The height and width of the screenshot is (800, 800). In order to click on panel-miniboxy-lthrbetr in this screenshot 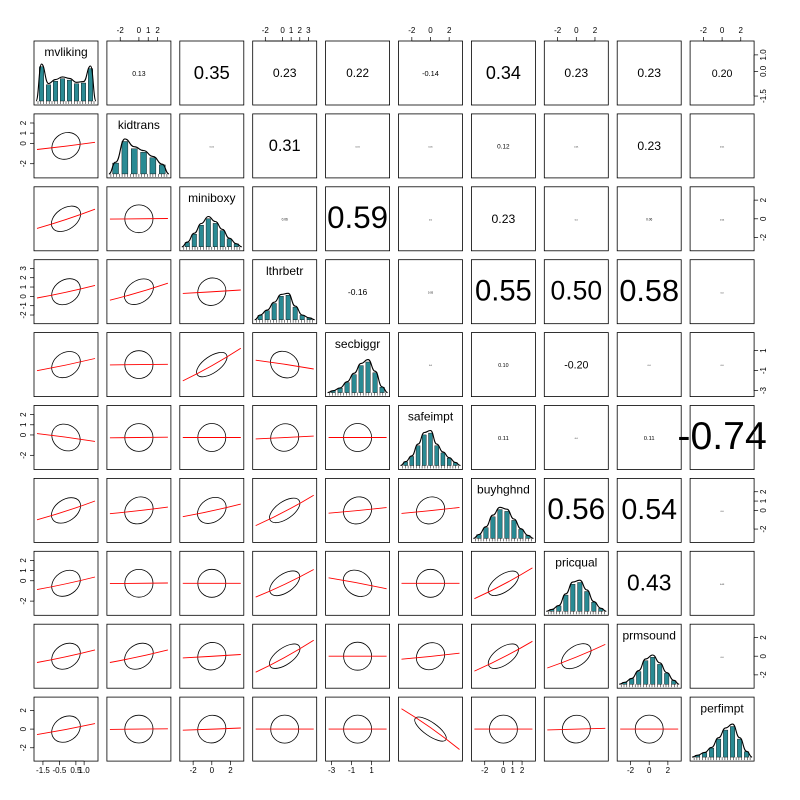, I will do `click(285, 219)`.